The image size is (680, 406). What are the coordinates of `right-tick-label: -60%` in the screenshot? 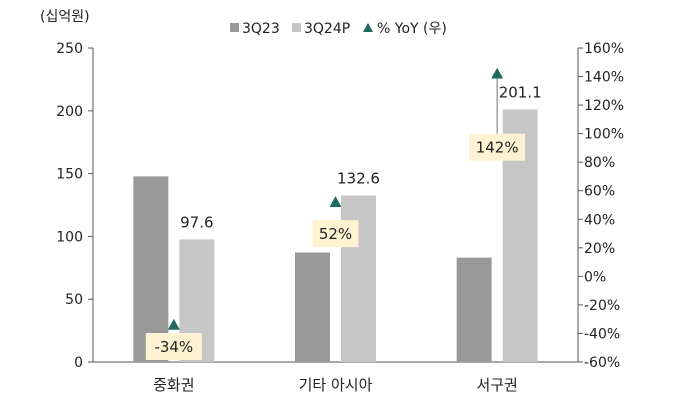 It's located at (602, 363).